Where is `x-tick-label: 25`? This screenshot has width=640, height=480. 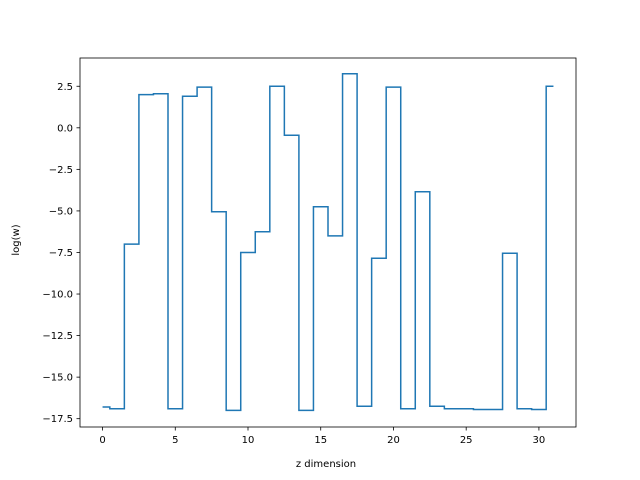
x-tick-label: 25 is located at coordinates (466, 440).